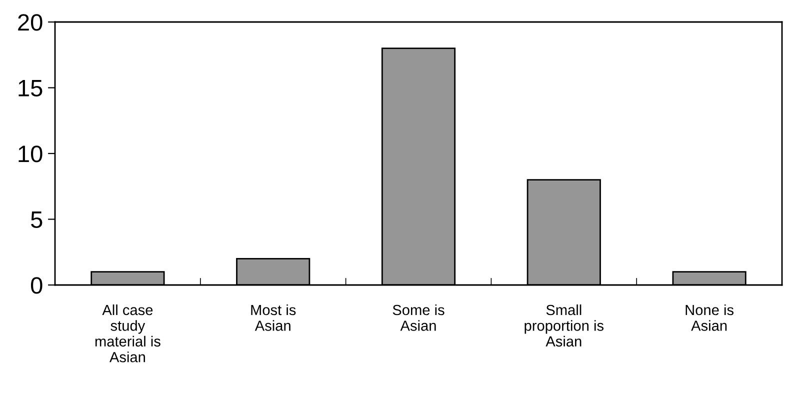 The height and width of the screenshot is (414, 811). I want to click on y-tick-label: 10, so click(30, 154).